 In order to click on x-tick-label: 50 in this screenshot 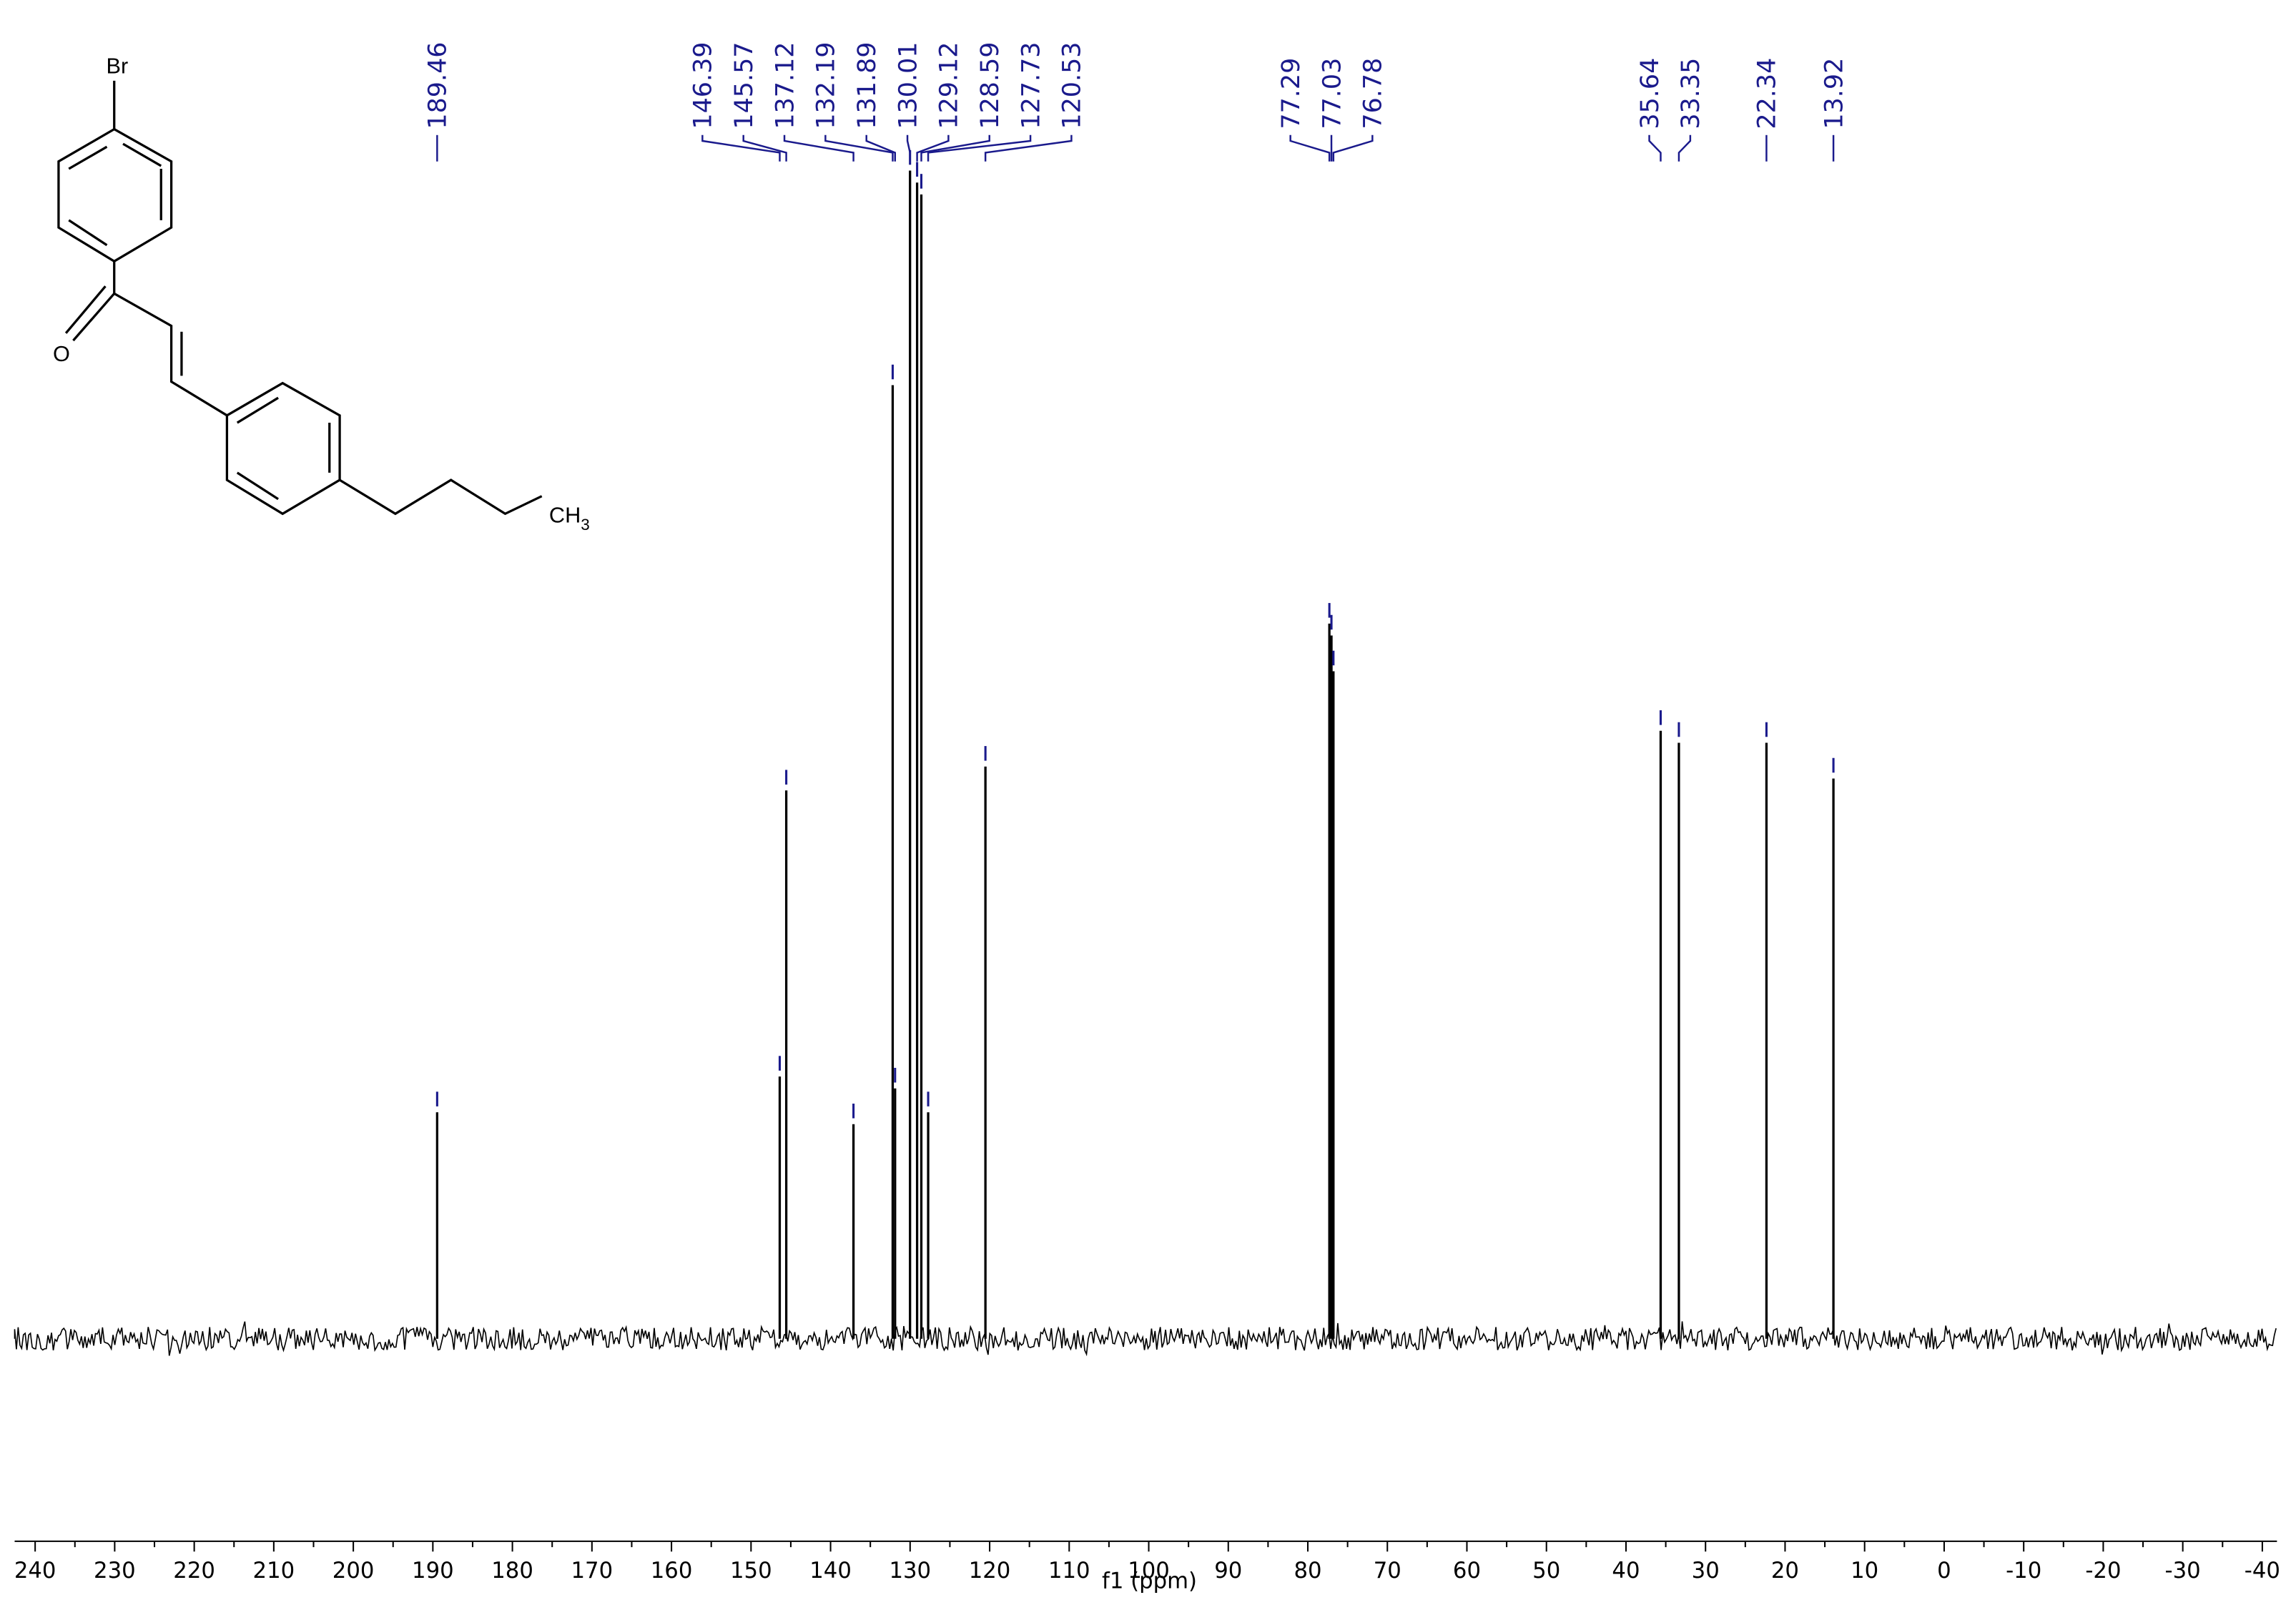, I will do `click(1546, 1571)`.